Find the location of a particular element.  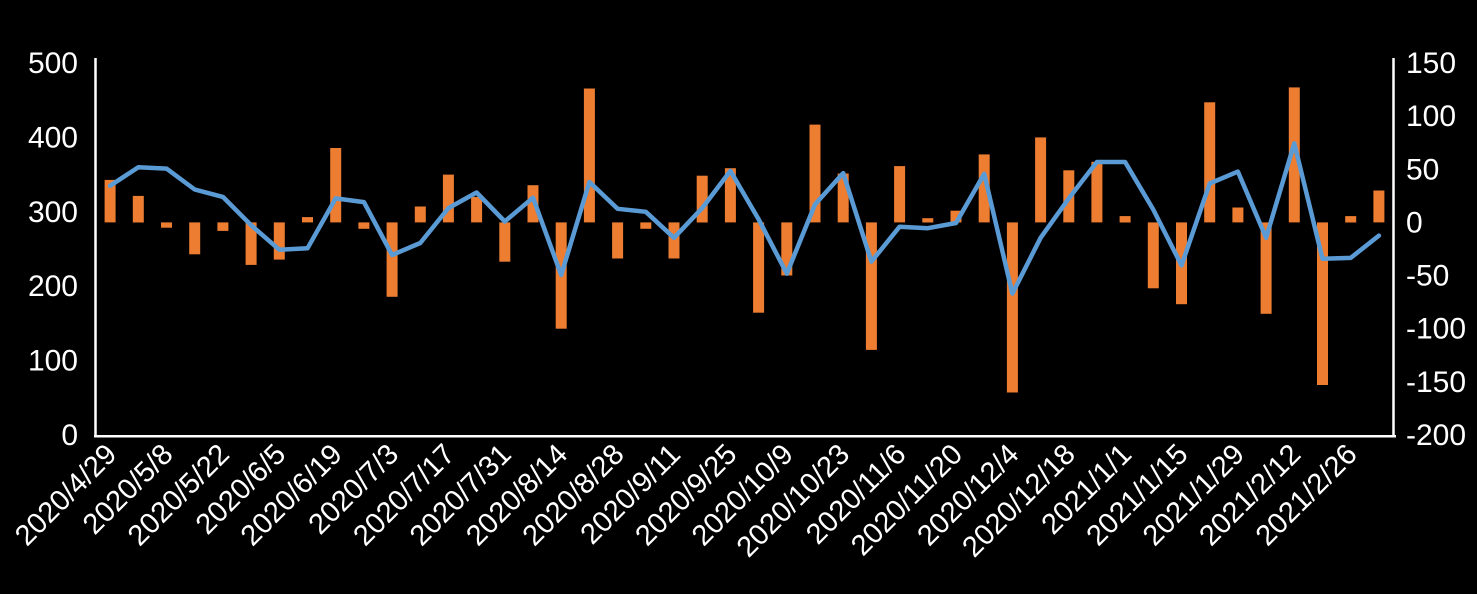

right-y-tick-label: 0 is located at coordinates (1414, 222).